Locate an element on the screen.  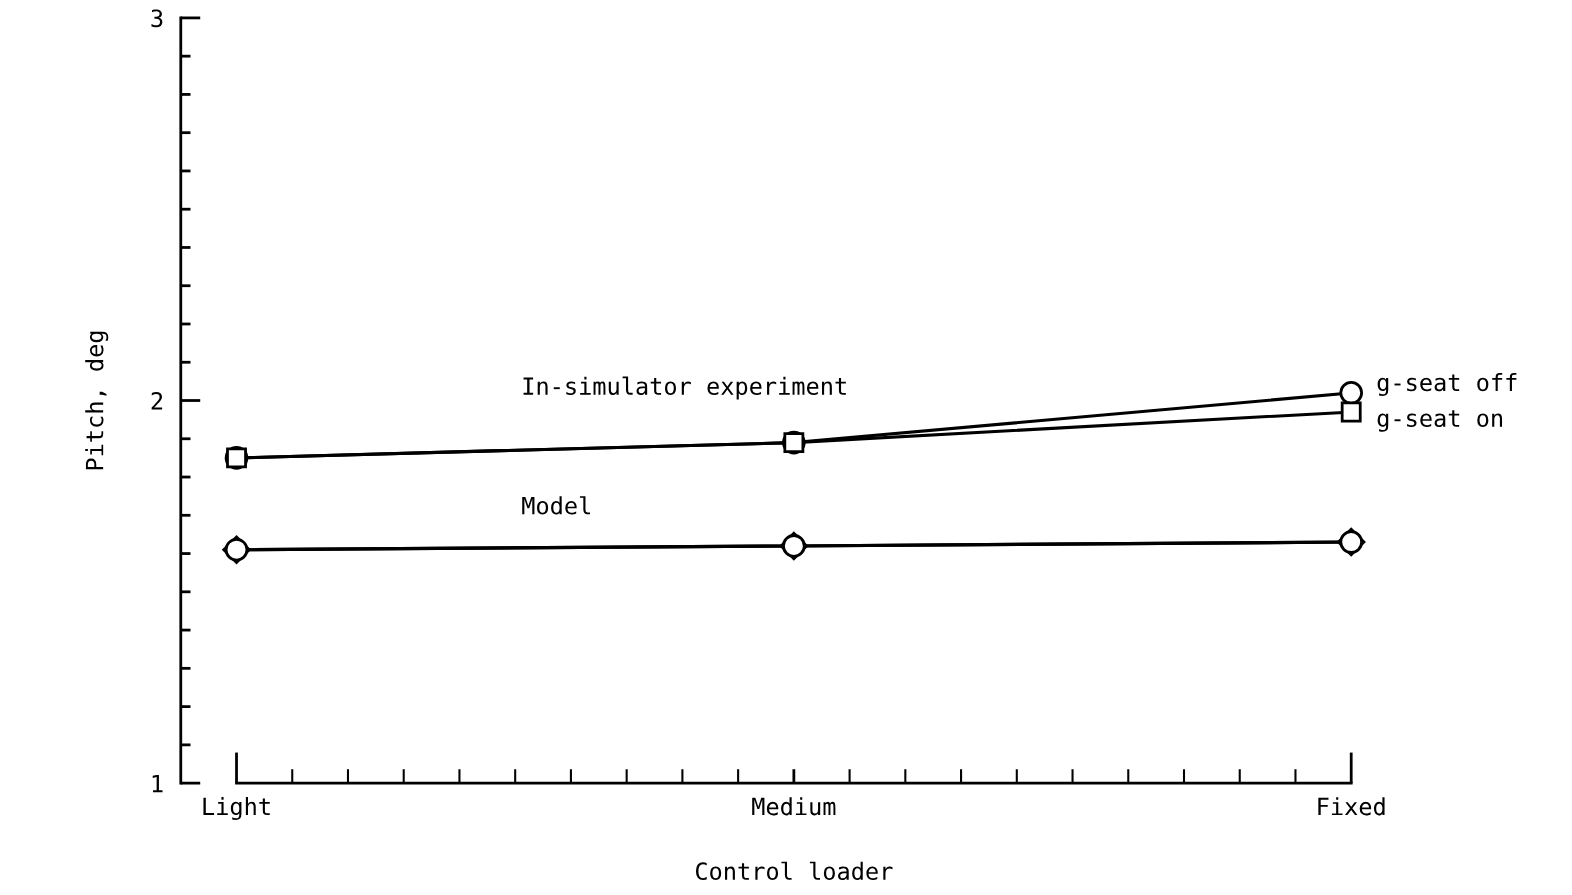
y-axis-title: Pitch, deg is located at coordinates (97, 400).